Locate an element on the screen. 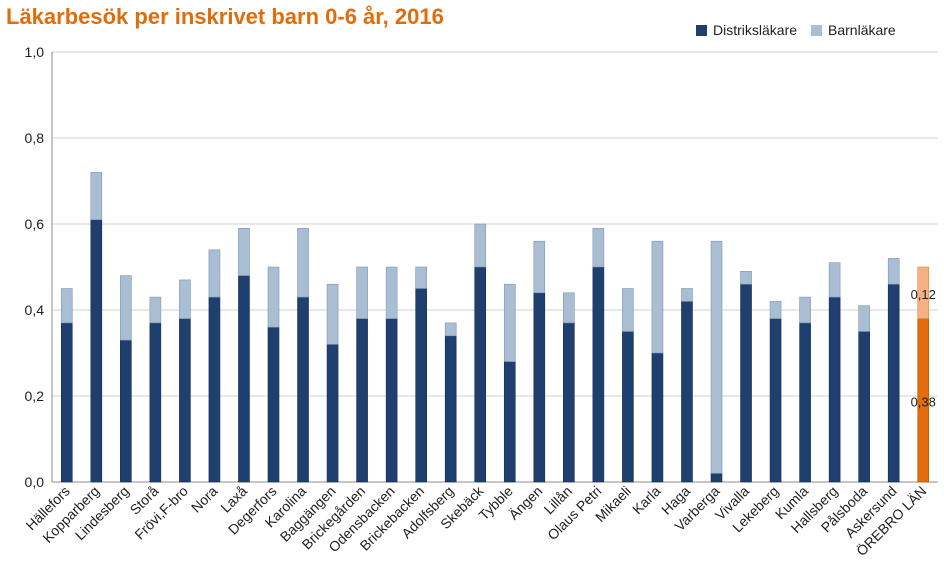  legend-item-distriktslakare: Distriksläkare is located at coordinates (746, 30).